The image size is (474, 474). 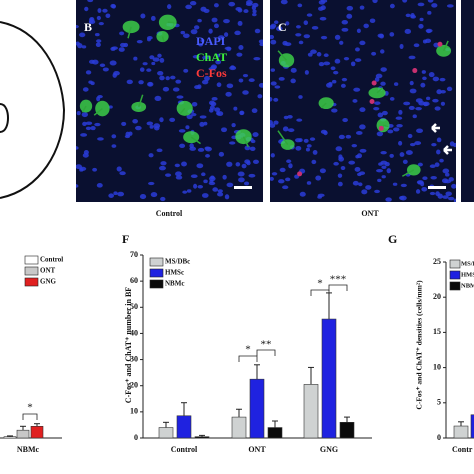 I want to click on arrow, so click(x=435, y=128).